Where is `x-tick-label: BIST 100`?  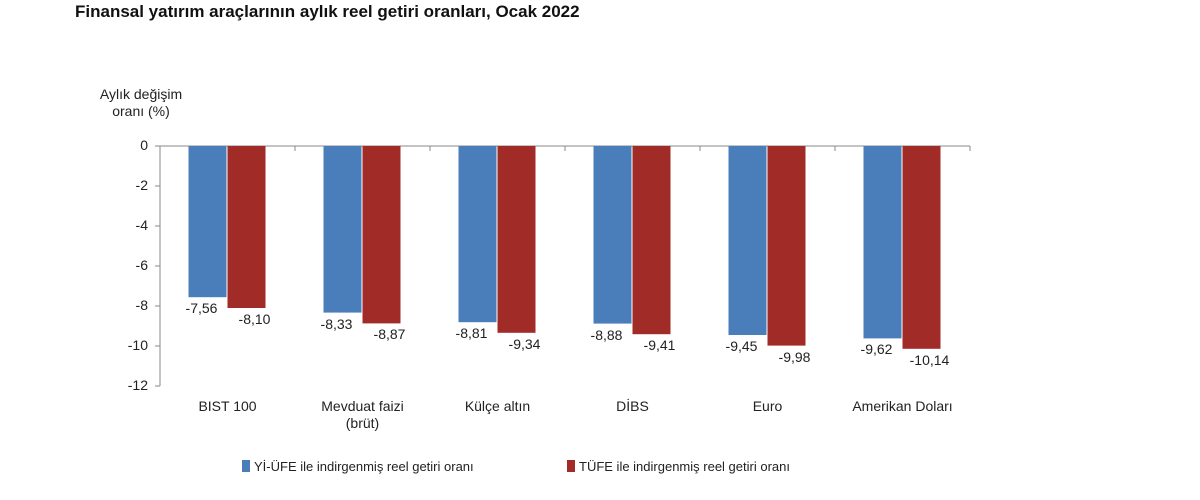 x-tick-label: BIST 100 is located at coordinates (227, 406).